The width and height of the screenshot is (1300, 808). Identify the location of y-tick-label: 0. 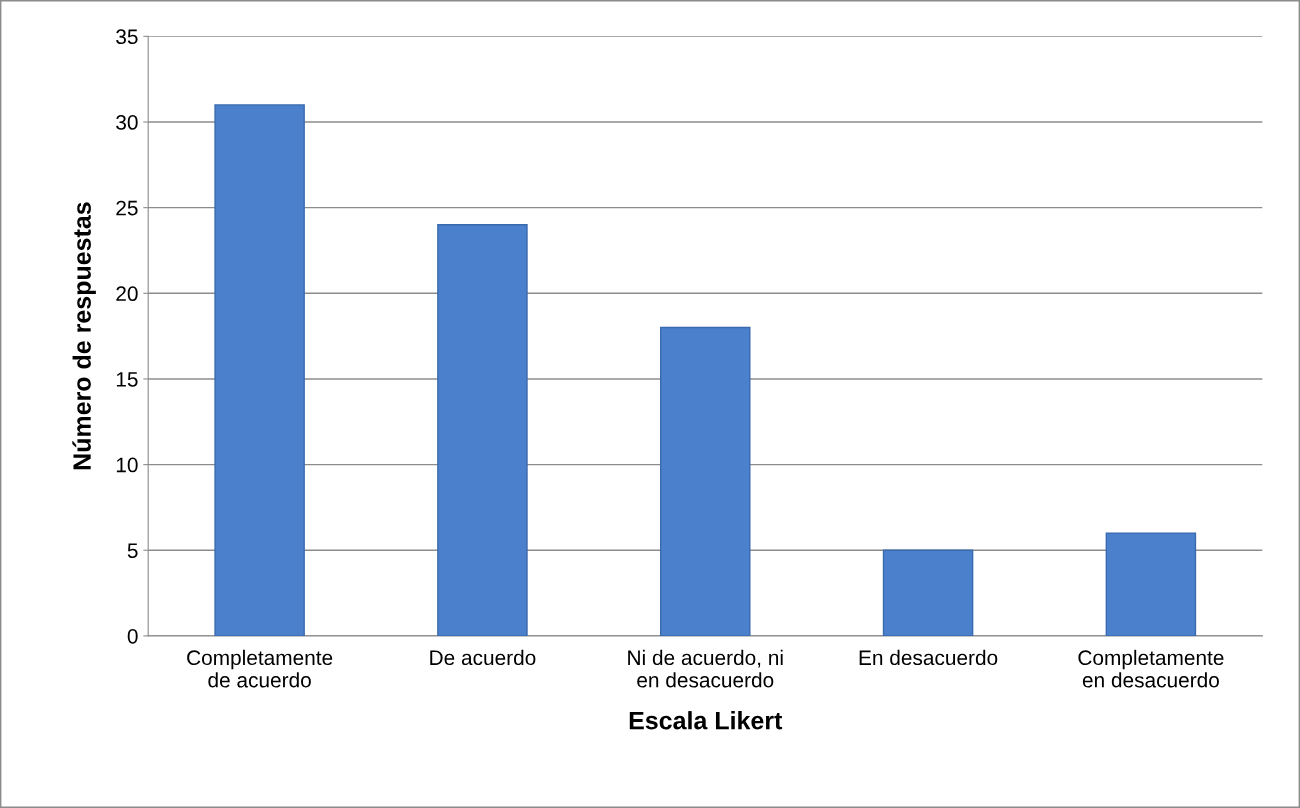
(132, 636).